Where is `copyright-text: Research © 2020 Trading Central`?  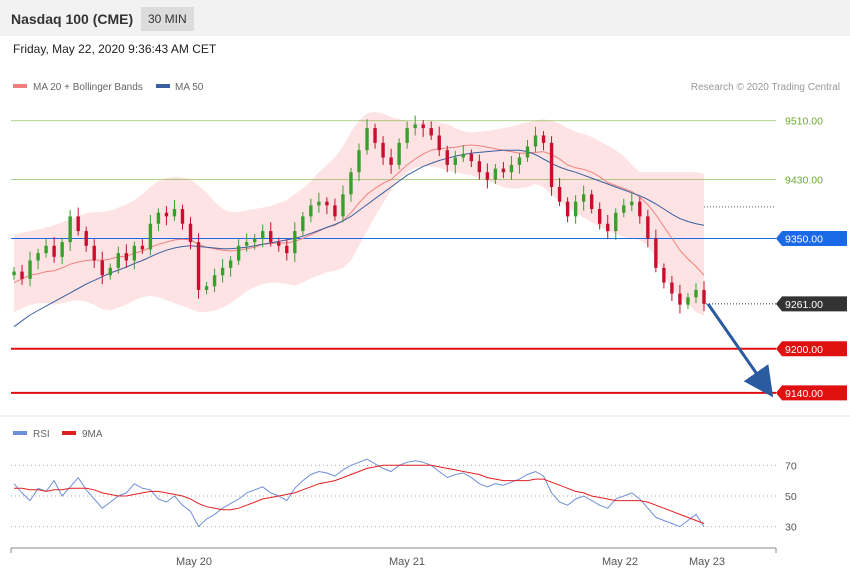 copyright-text: Research © 2020 Trading Central is located at coordinates (765, 87).